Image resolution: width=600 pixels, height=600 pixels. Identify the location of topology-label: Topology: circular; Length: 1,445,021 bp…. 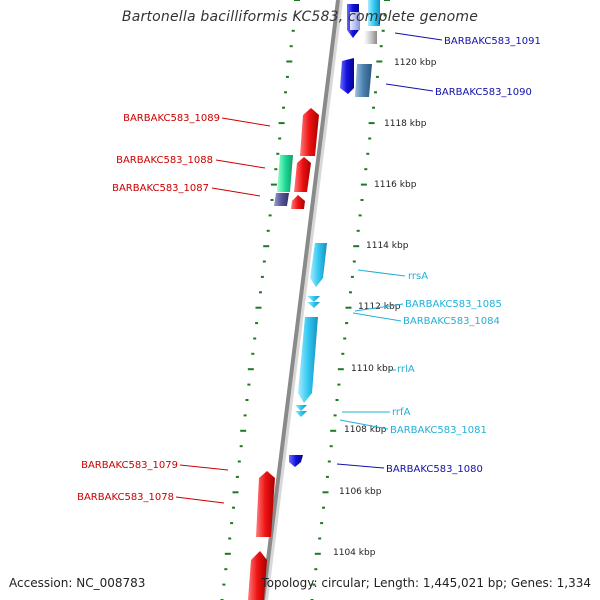
(426, 583).